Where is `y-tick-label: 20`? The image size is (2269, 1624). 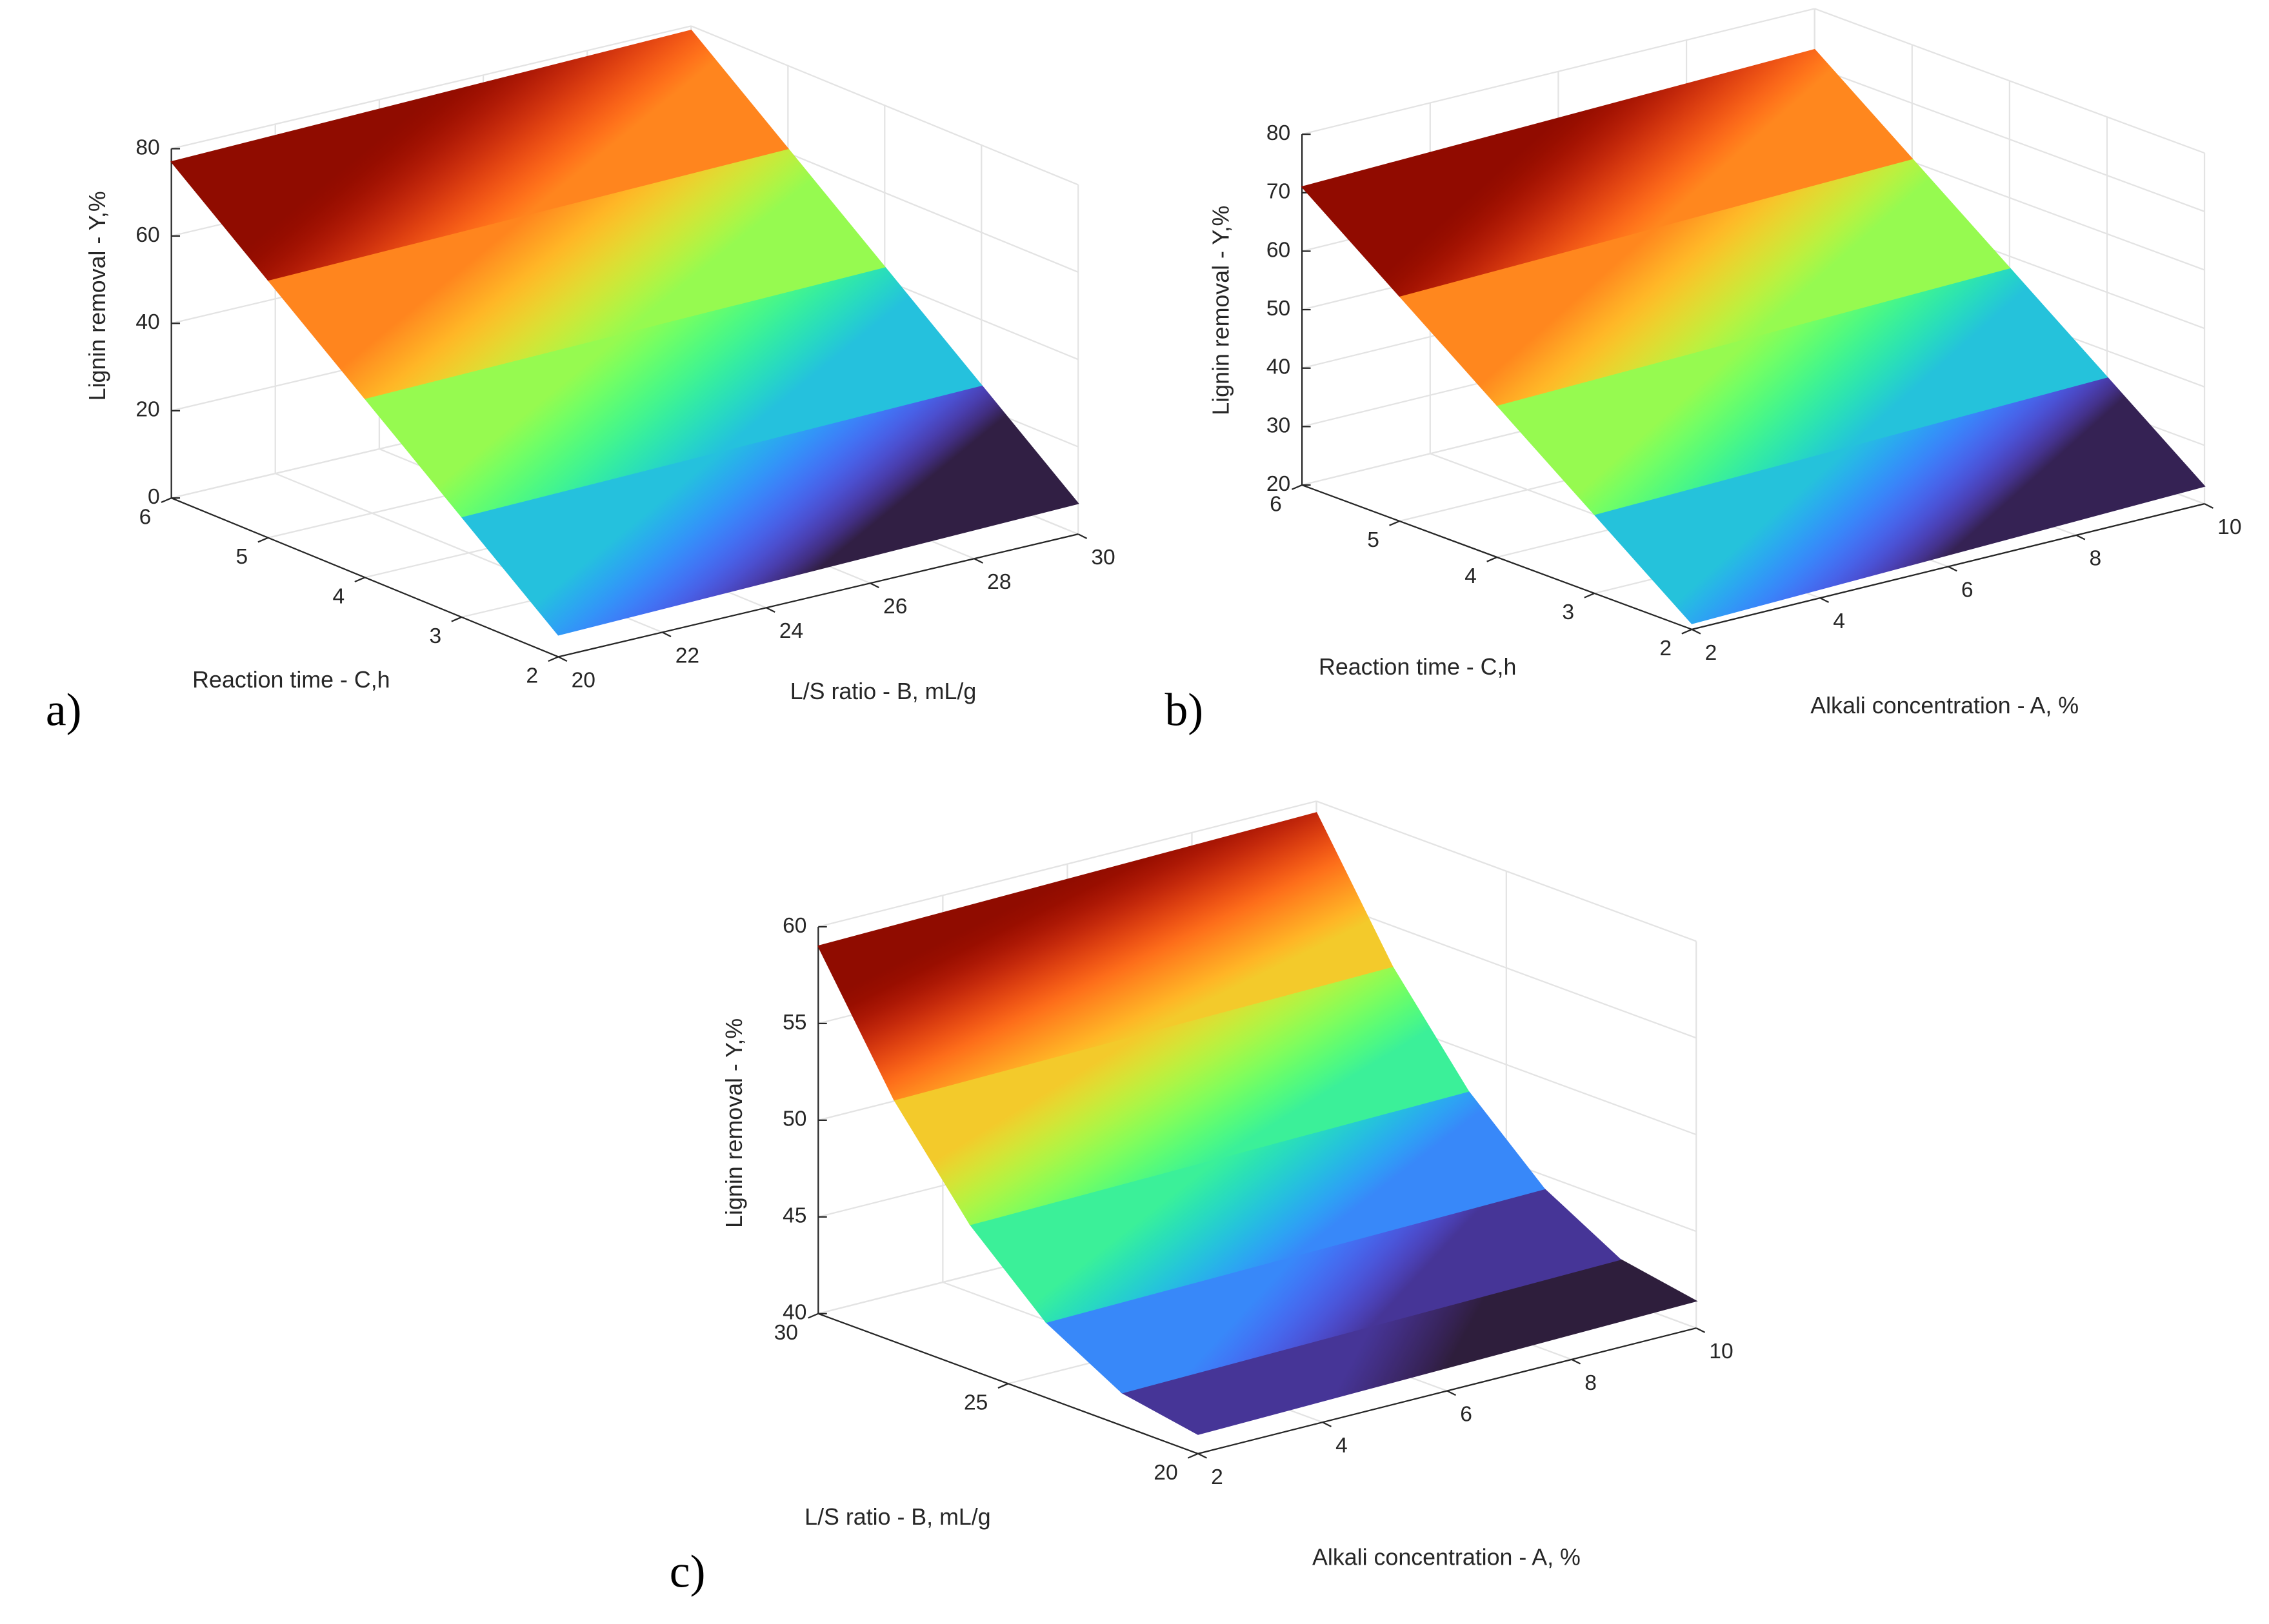
y-tick-label: 20 is located at coordinates (1165, 1473).